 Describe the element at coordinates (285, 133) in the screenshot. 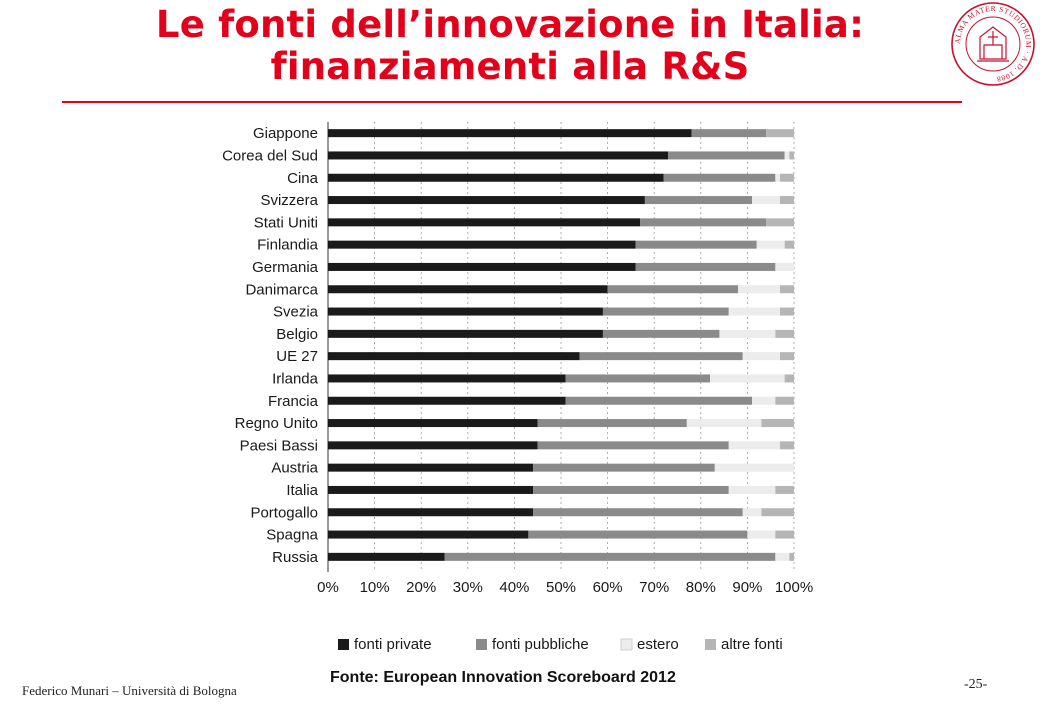

I see `category-label: Giappone` at that location.